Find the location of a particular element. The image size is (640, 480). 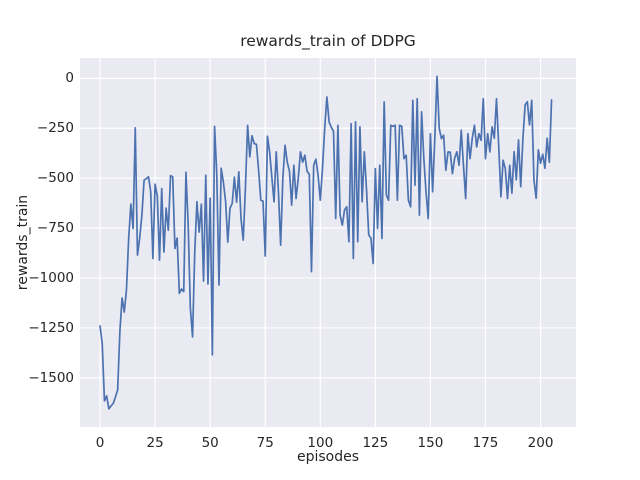

x-axis-label: episodes is located at coordinates (328, 457).